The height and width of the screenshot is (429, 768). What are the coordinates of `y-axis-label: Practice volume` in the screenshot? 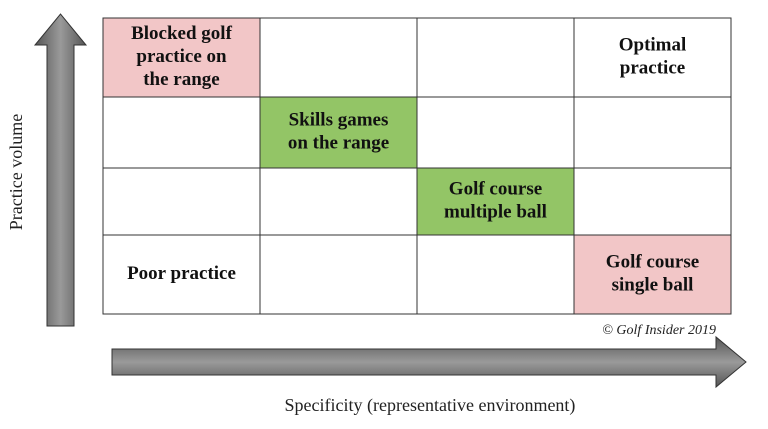 It's located at (16, 172).